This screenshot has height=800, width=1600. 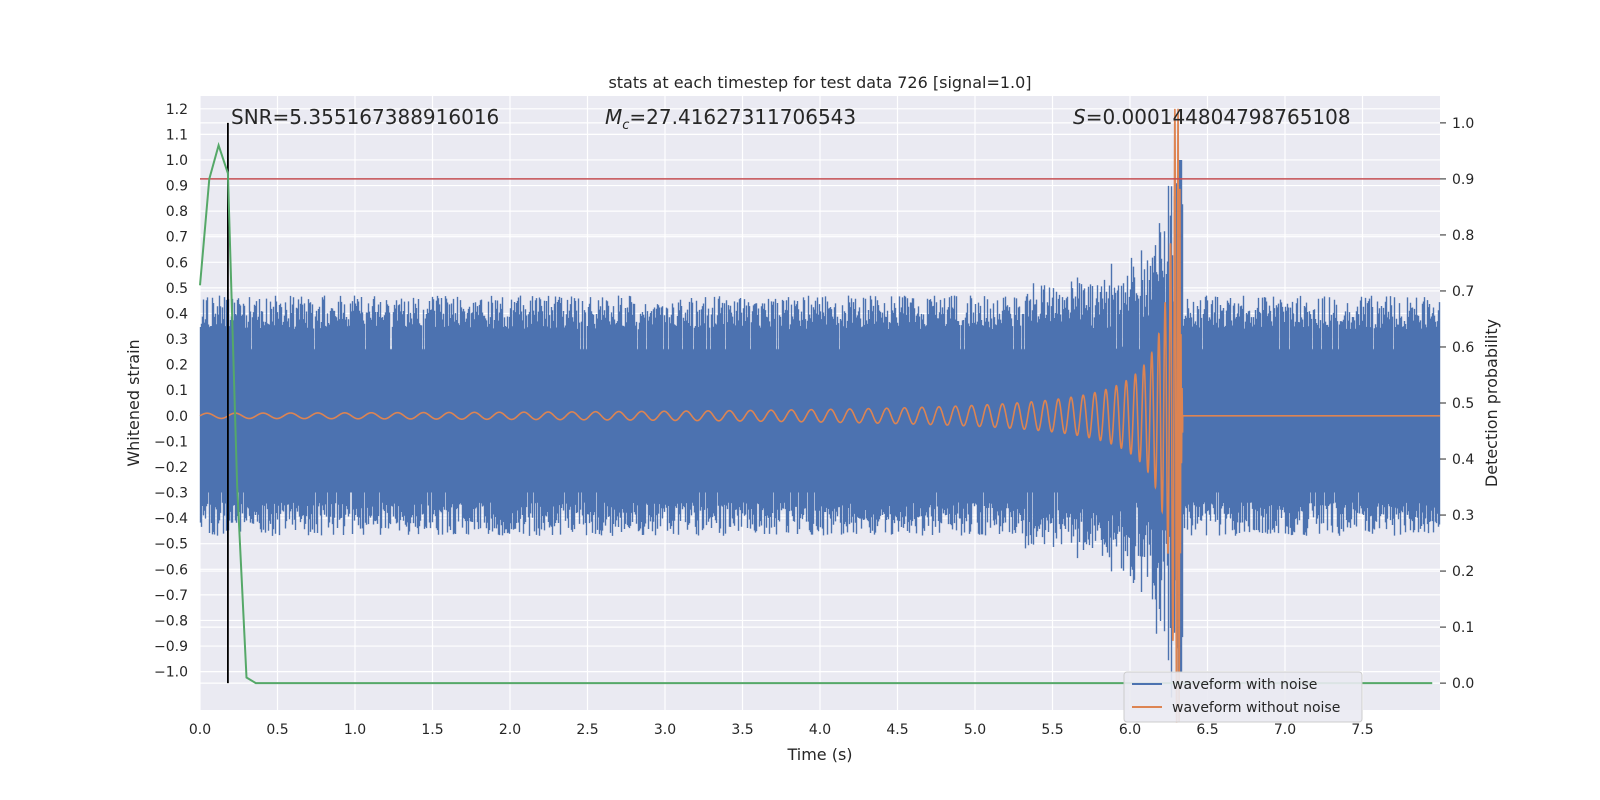 What do you see at coordinates (355, 730) in the screenshot?
I see `x-tick-label: 1.0` at bounding box center [355, 730].